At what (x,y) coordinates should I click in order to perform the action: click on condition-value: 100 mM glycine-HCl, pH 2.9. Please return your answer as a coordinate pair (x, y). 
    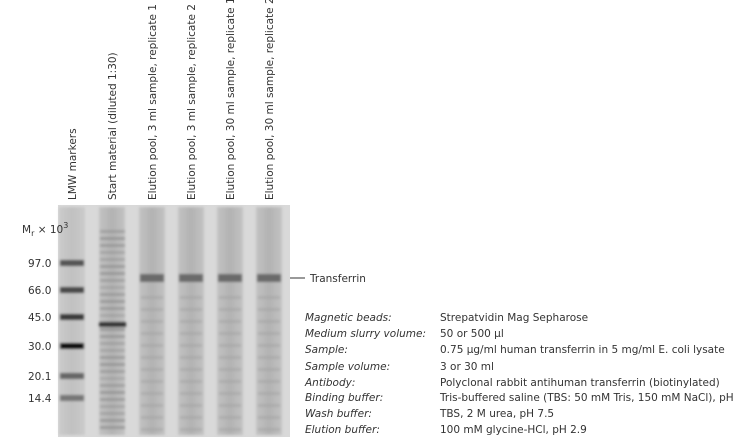
    Looking at the image, I should click on (513, 430).